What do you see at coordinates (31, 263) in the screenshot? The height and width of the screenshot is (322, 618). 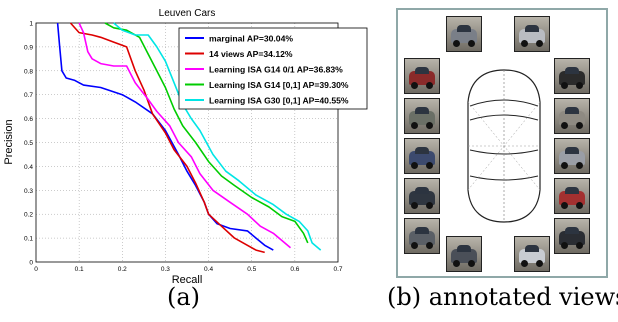 I see `y-tick-label: 0` at bounding box center [31, 263].